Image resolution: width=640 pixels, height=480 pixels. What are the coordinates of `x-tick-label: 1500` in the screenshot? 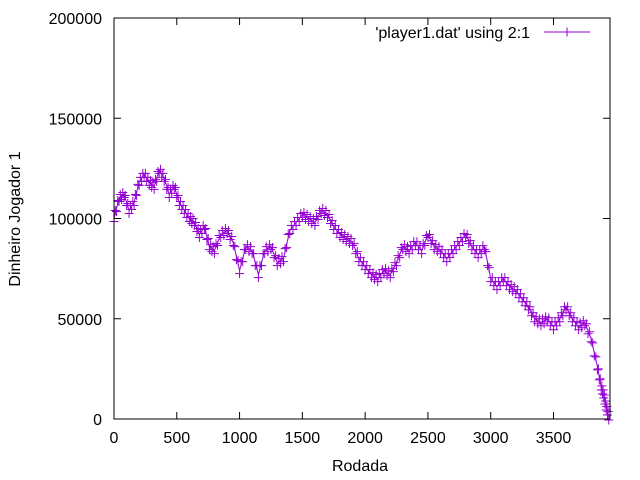 It's located at (303, 438).